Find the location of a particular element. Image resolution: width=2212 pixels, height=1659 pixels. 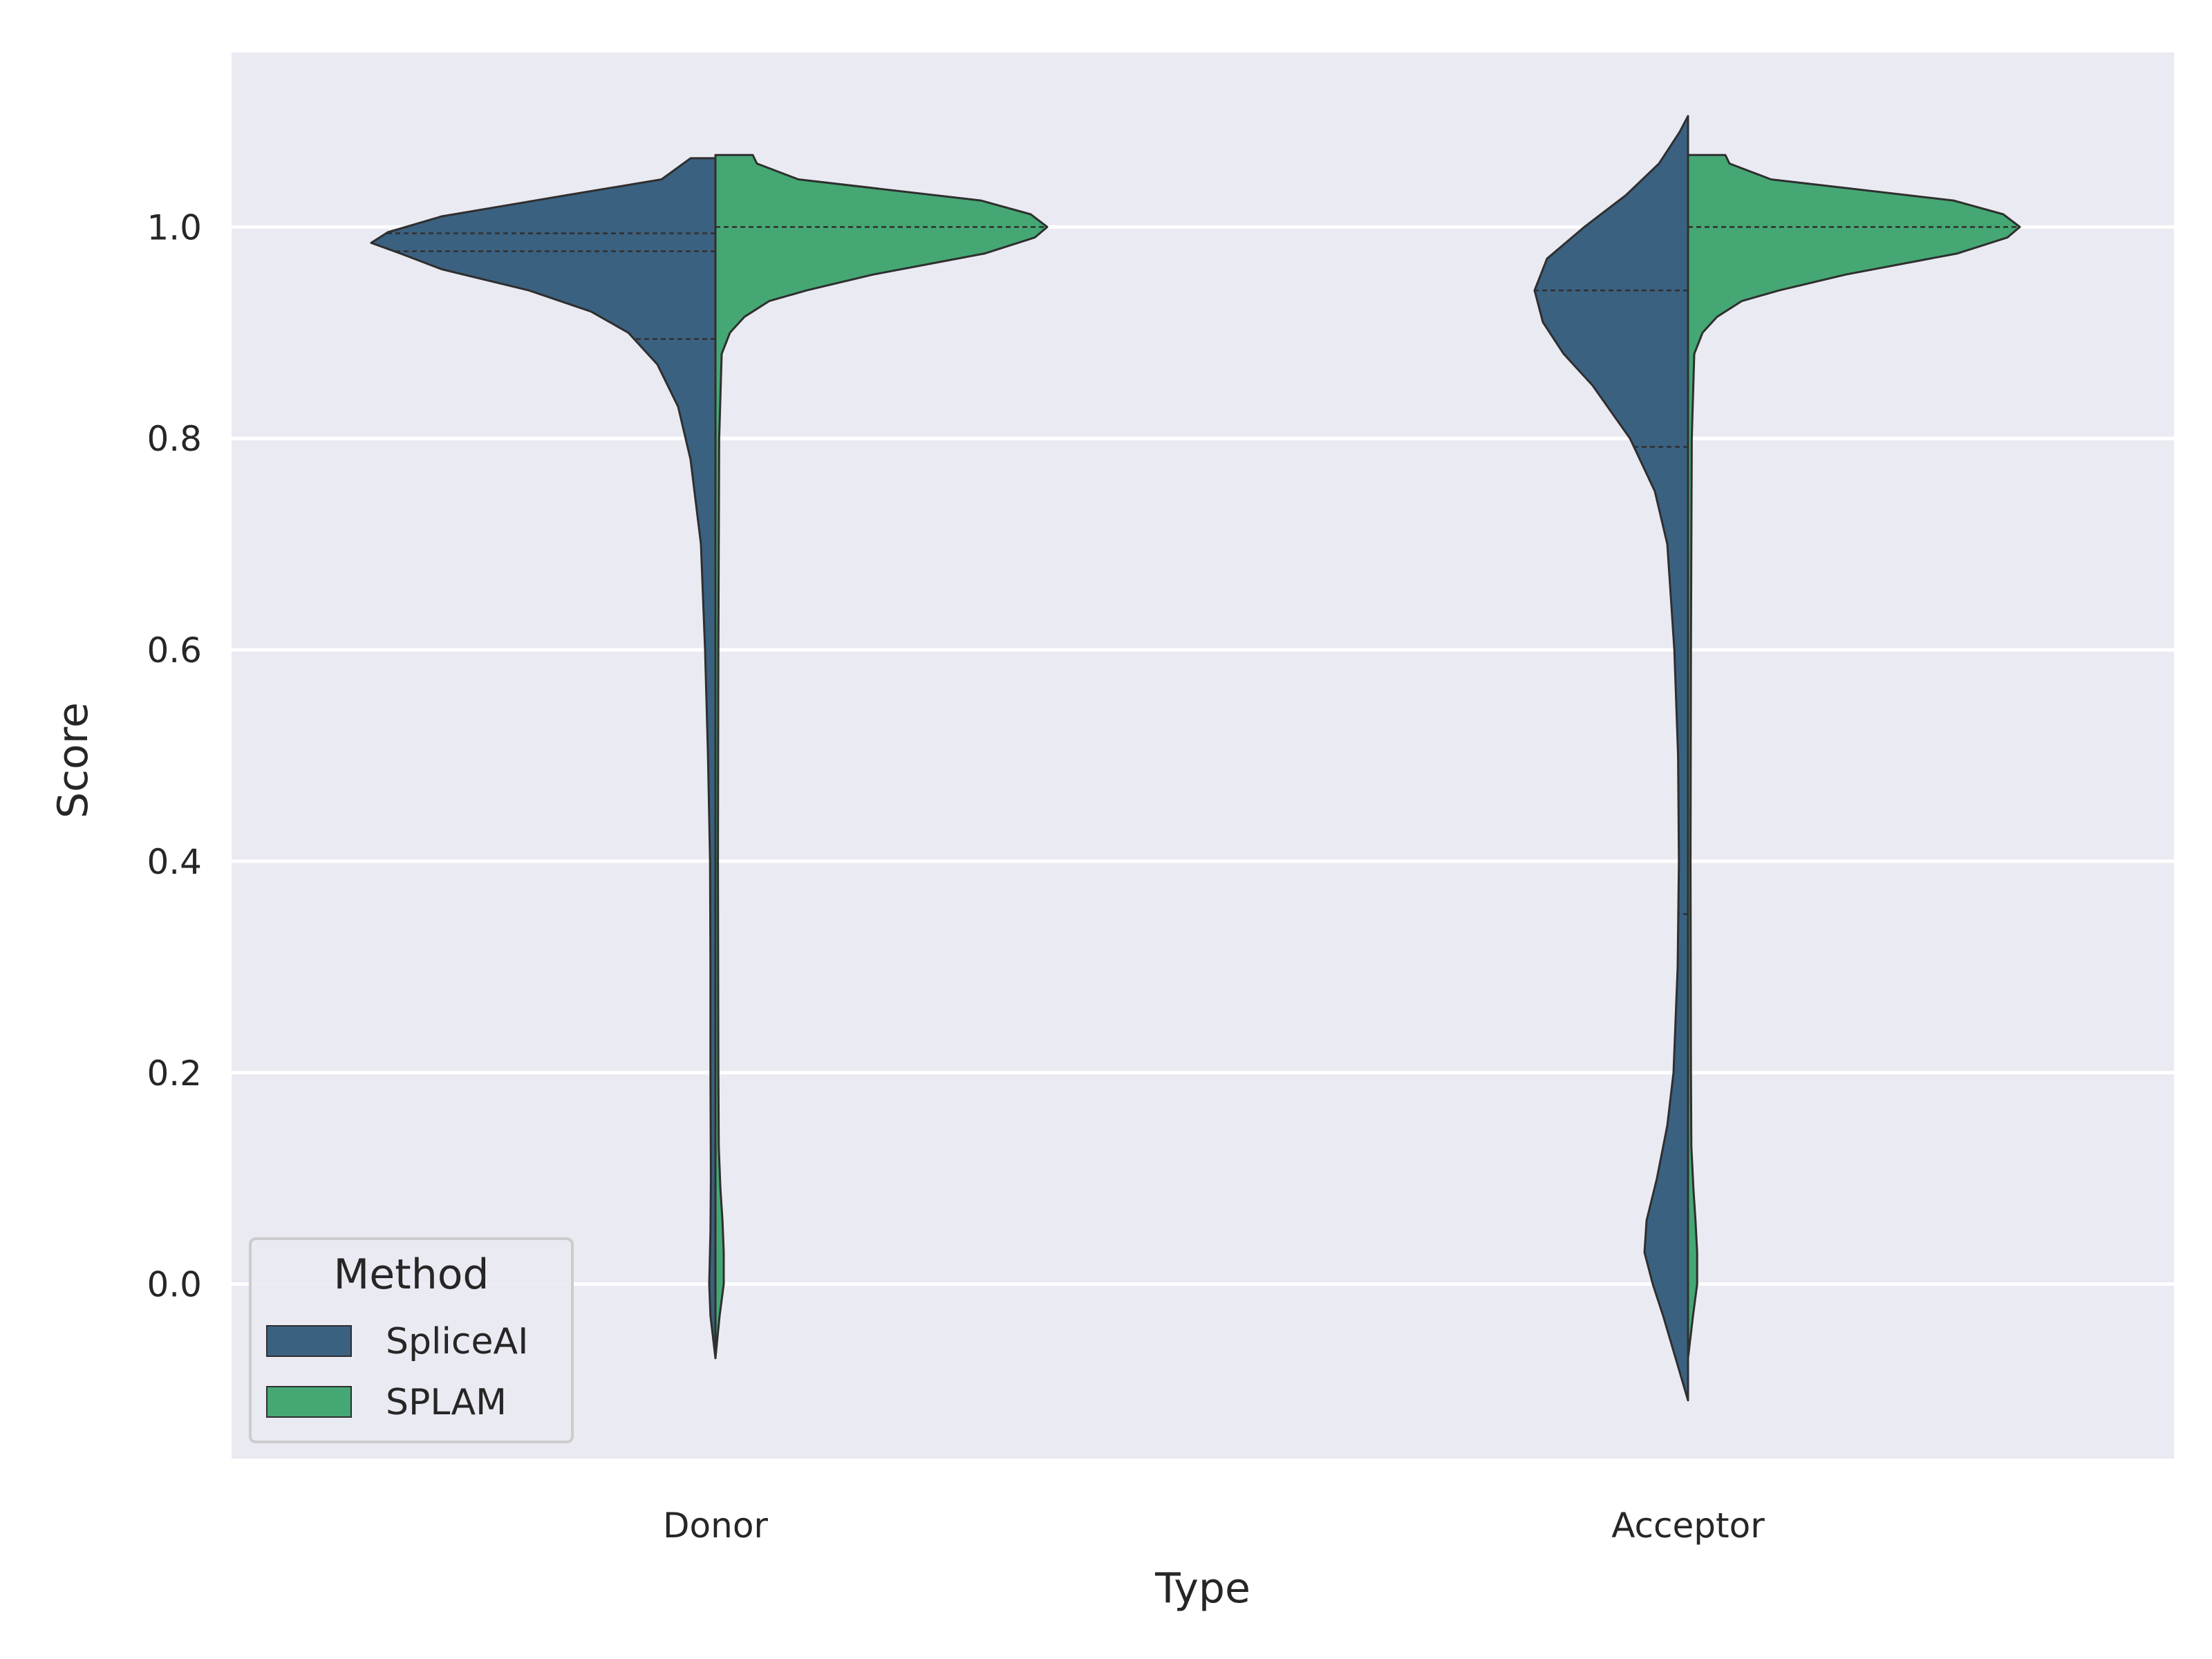

violin-splam-donor is located at coordinates (882, 756).